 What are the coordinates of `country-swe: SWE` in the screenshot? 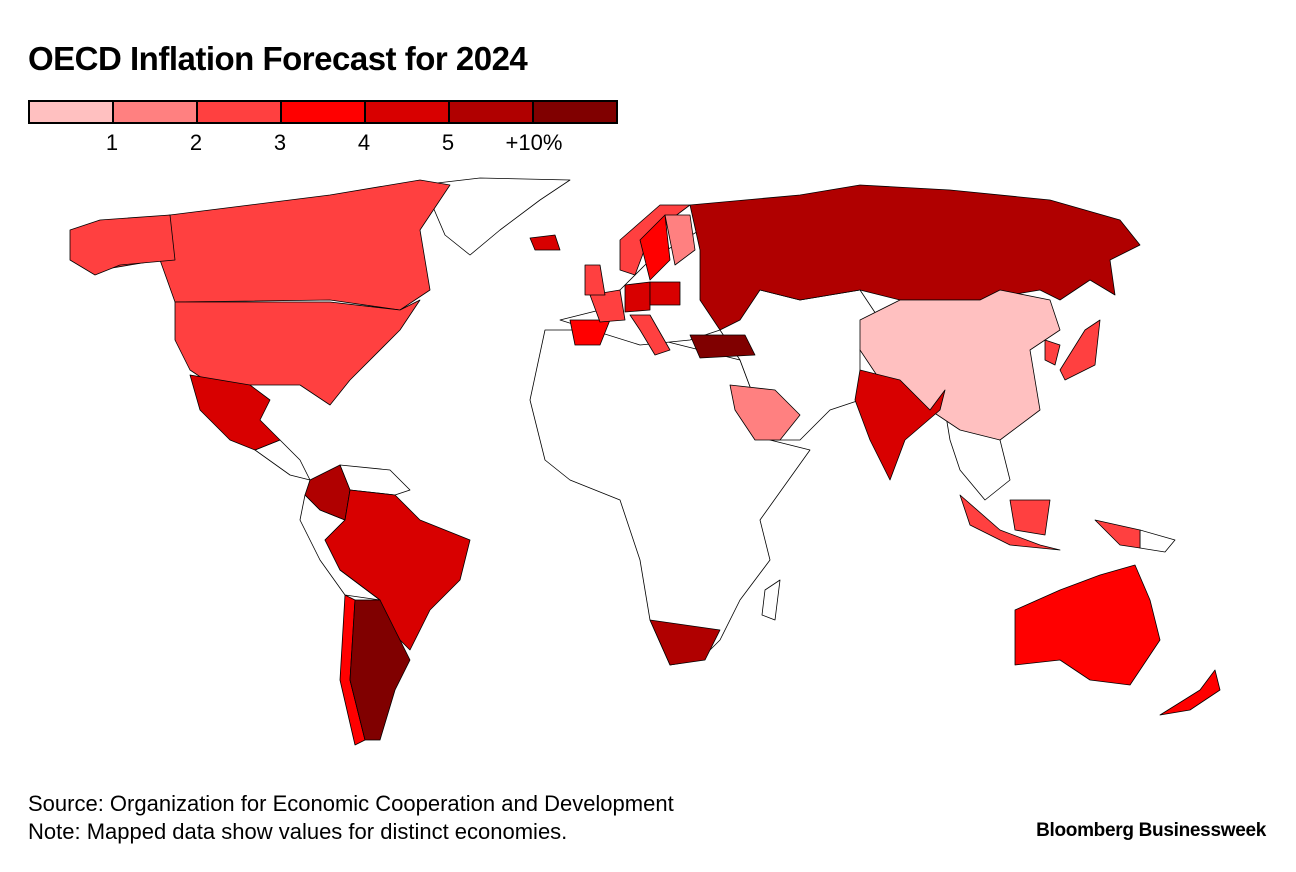 It's located at (655, 247).